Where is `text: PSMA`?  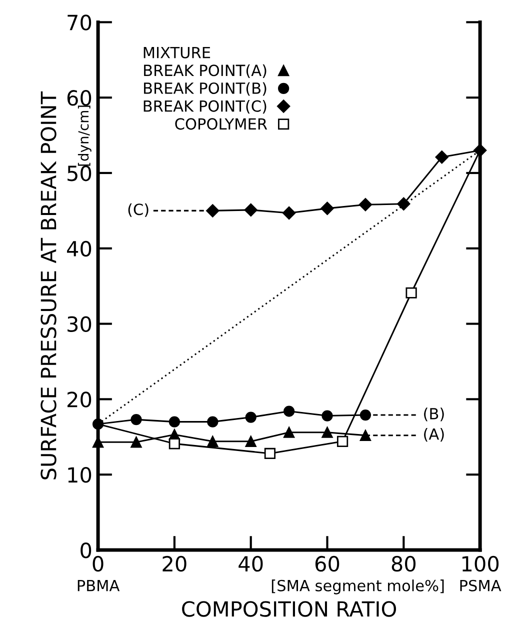
text: PSMA is located at coordinates (481, 586).